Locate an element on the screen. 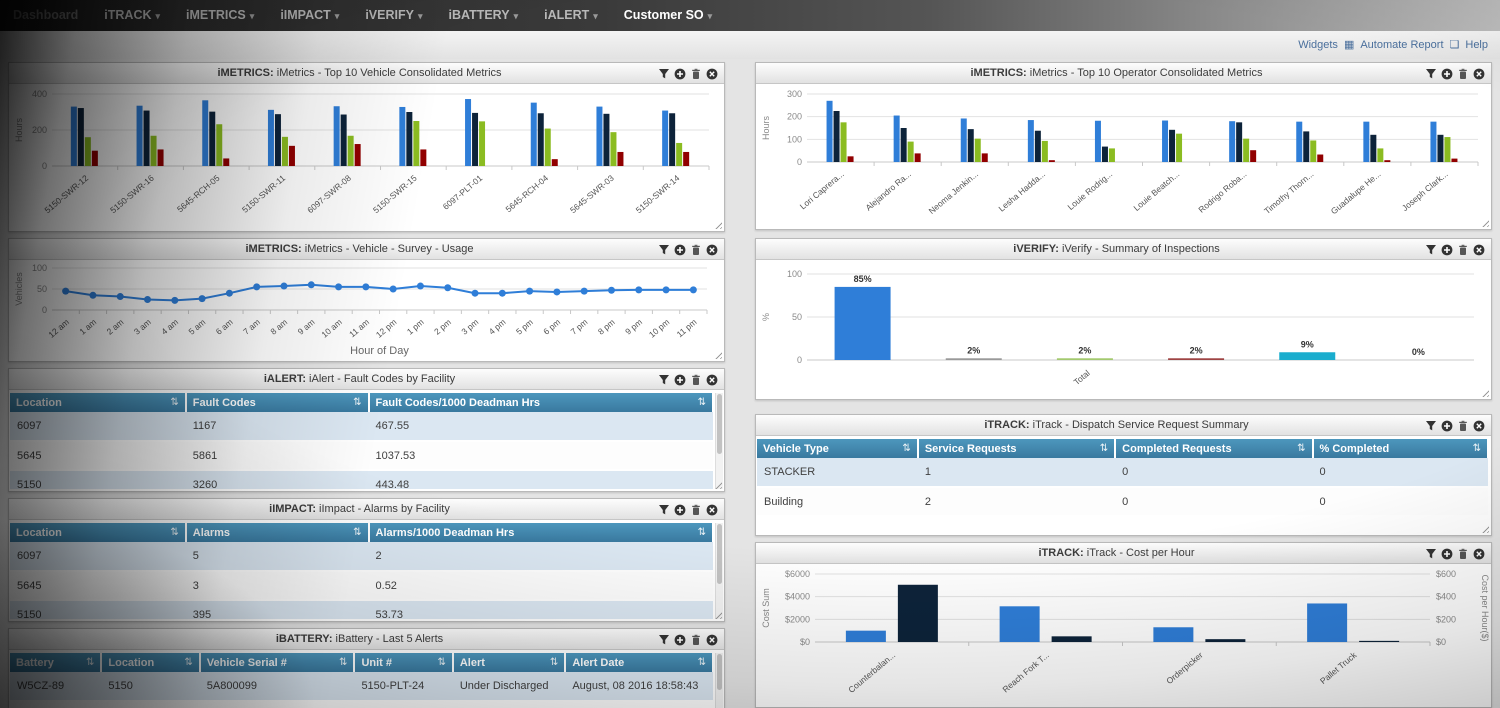 The width and height of the screenshot is (1500, 708). column-header: ⇅ Completed Requests is located at coordinates (1214, 448).